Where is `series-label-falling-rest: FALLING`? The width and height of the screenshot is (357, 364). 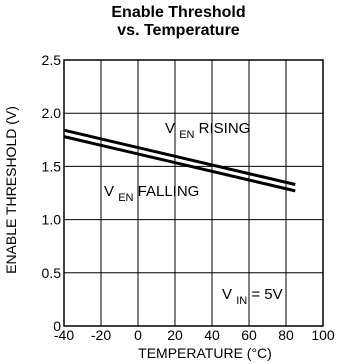
series-label-falling-rest: FALLING is located at coordinates (169, 191).